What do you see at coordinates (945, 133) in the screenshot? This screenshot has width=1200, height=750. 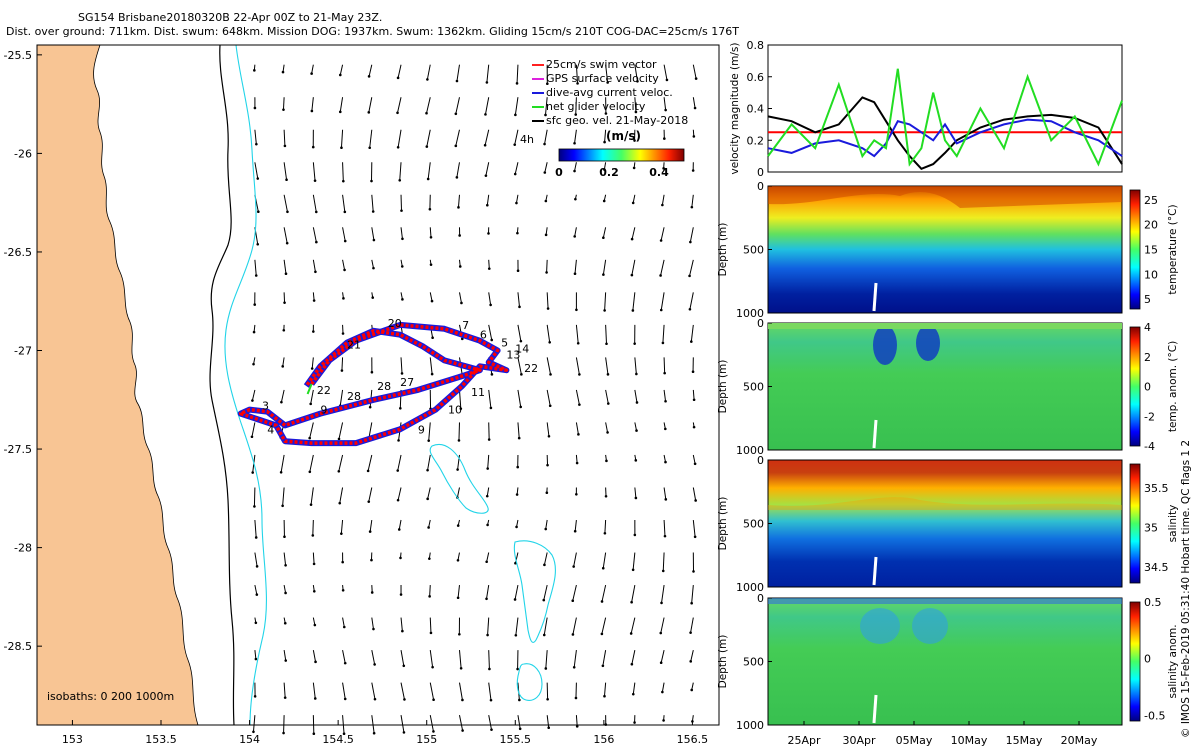 I see `velocity-series-geostrophic` at bounding box center [945, 133].